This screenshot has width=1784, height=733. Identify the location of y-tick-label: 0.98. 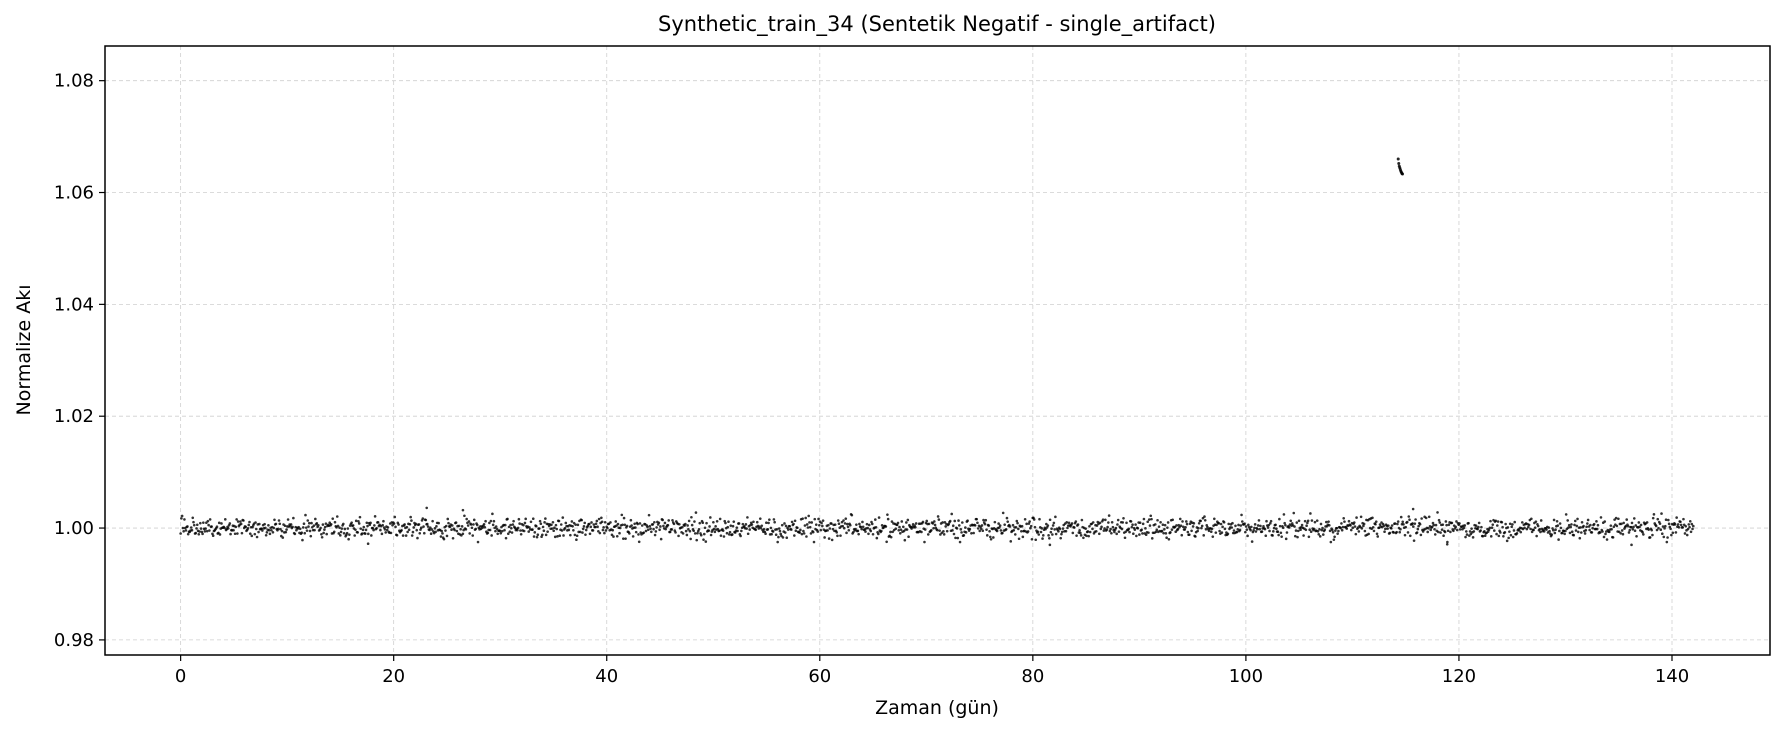
(74, 640).